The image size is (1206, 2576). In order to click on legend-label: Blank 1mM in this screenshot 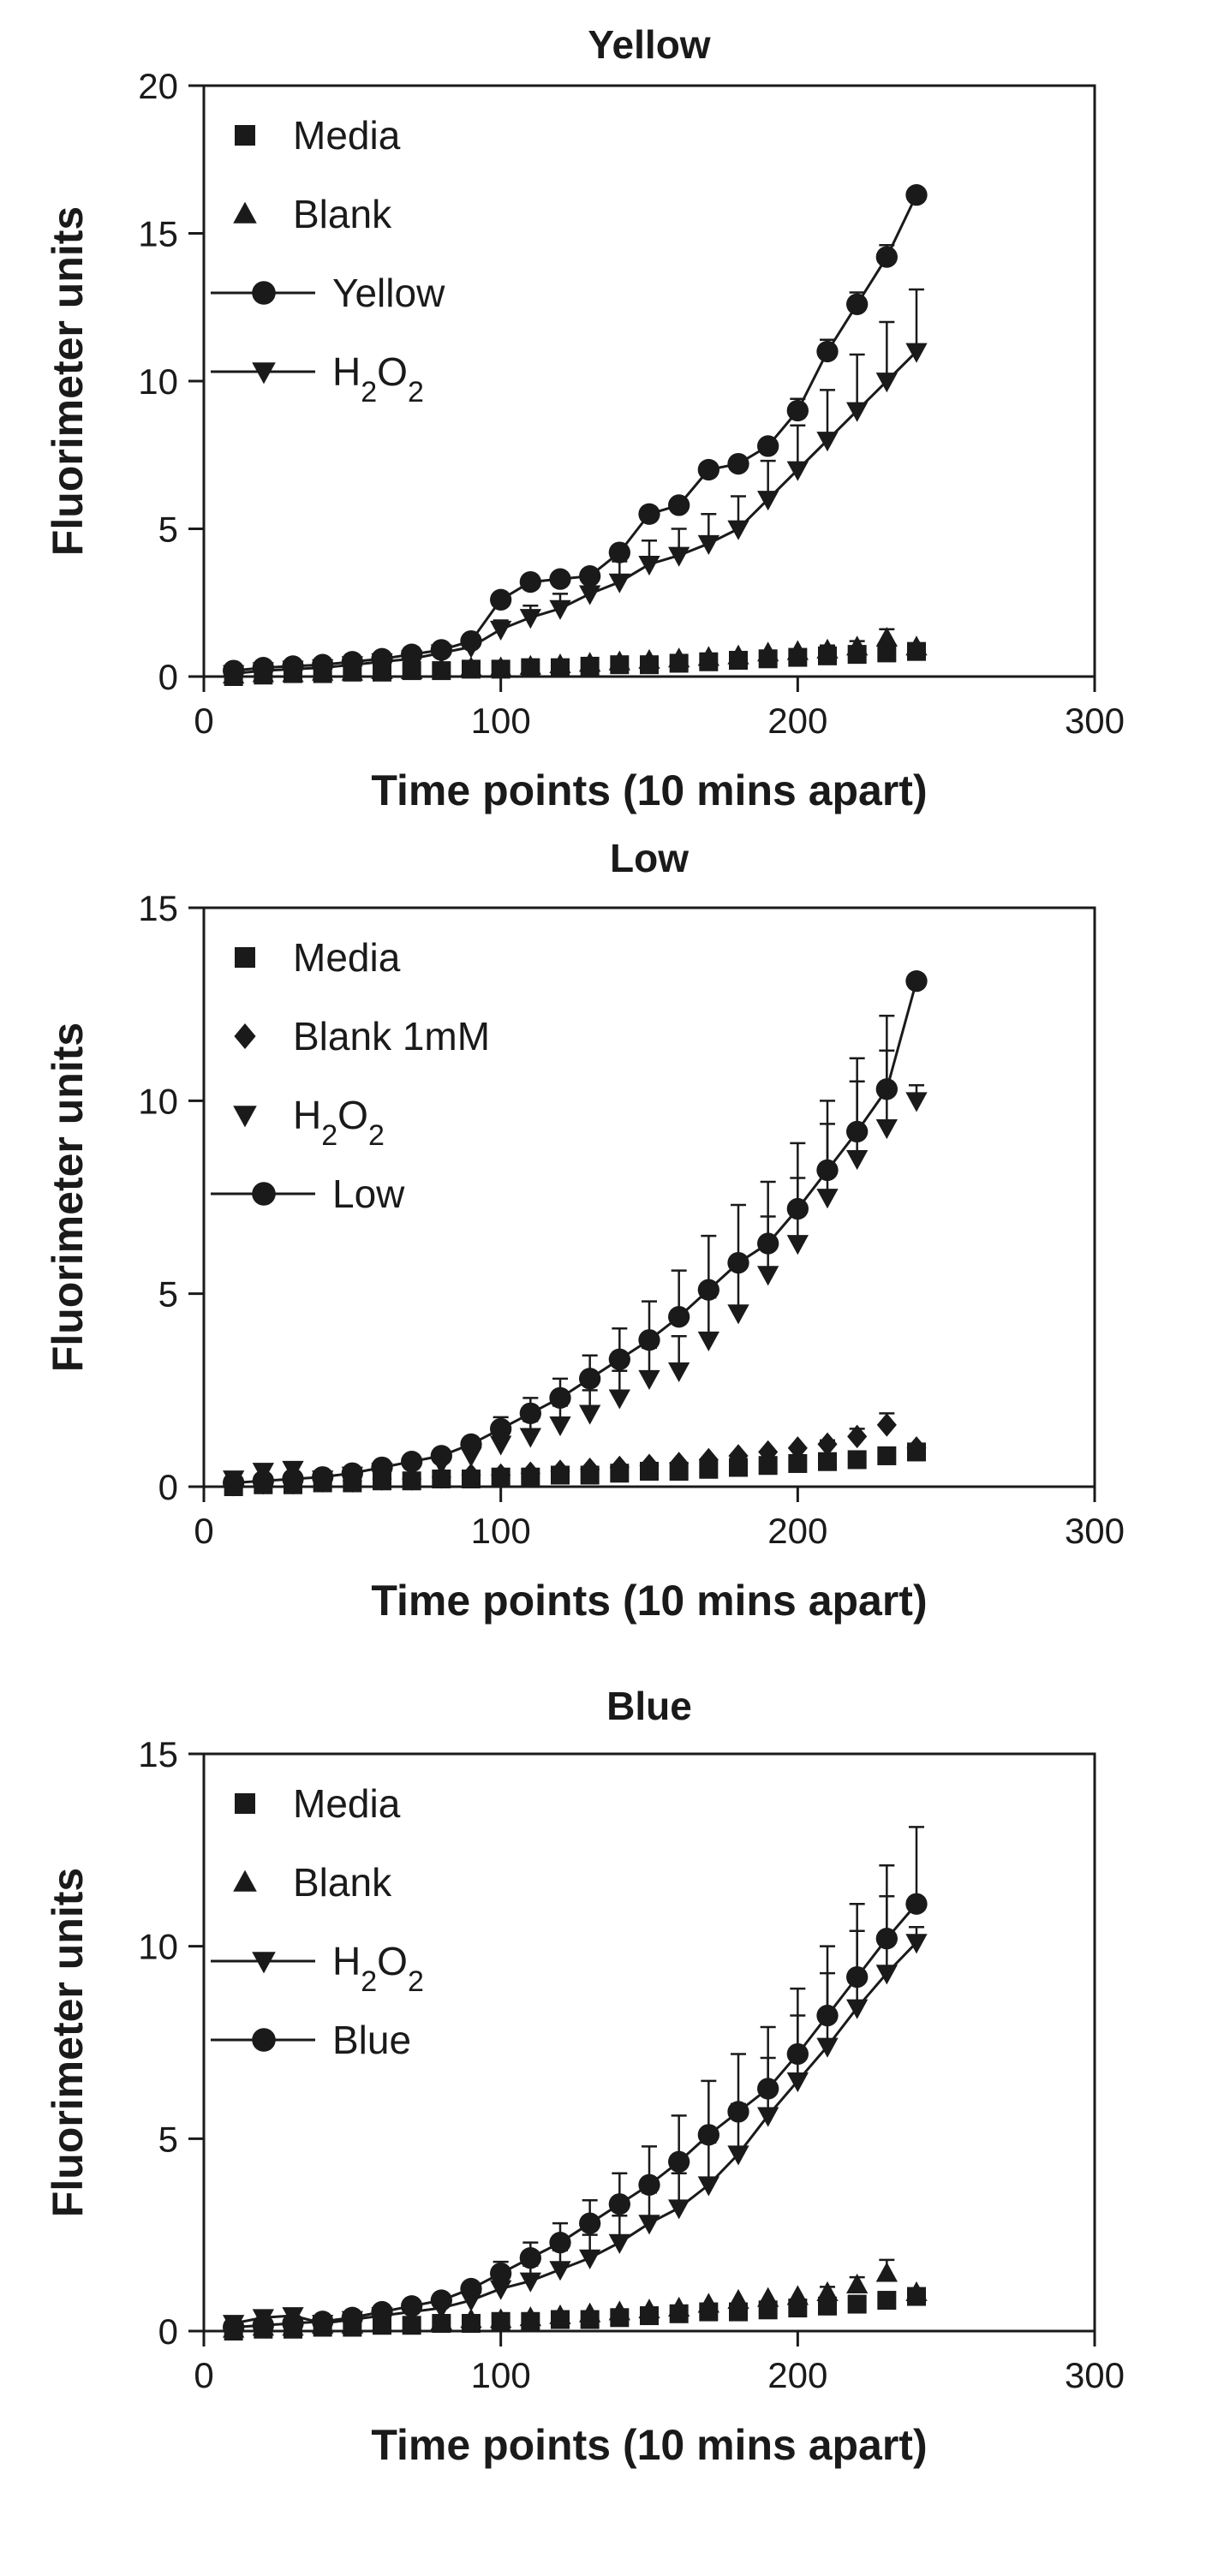, I will do `click(391, 1036)`.